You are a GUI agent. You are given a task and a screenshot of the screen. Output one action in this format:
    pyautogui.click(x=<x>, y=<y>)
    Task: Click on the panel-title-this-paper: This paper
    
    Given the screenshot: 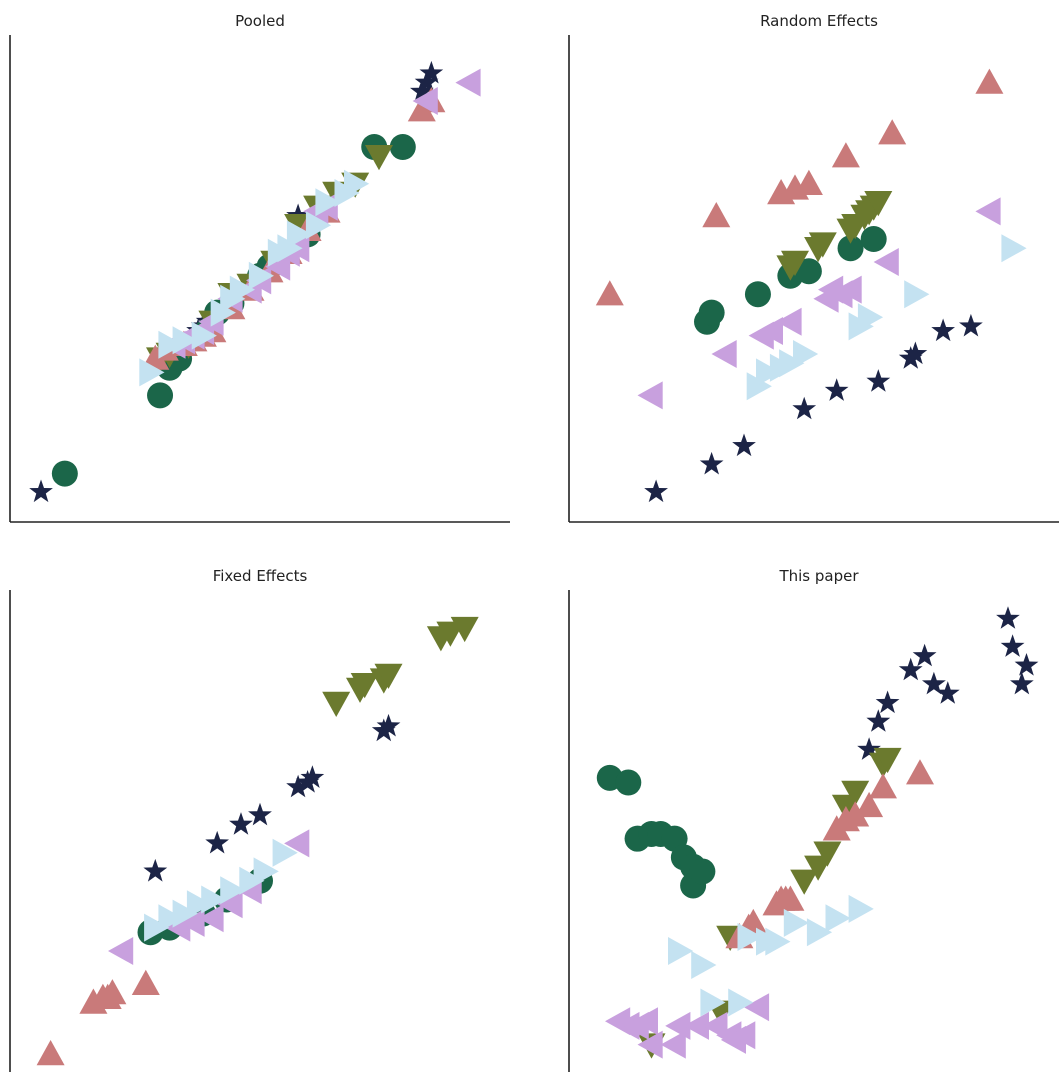 What is the action you would take?
    pyautogui.click(x=818, y=576)
    